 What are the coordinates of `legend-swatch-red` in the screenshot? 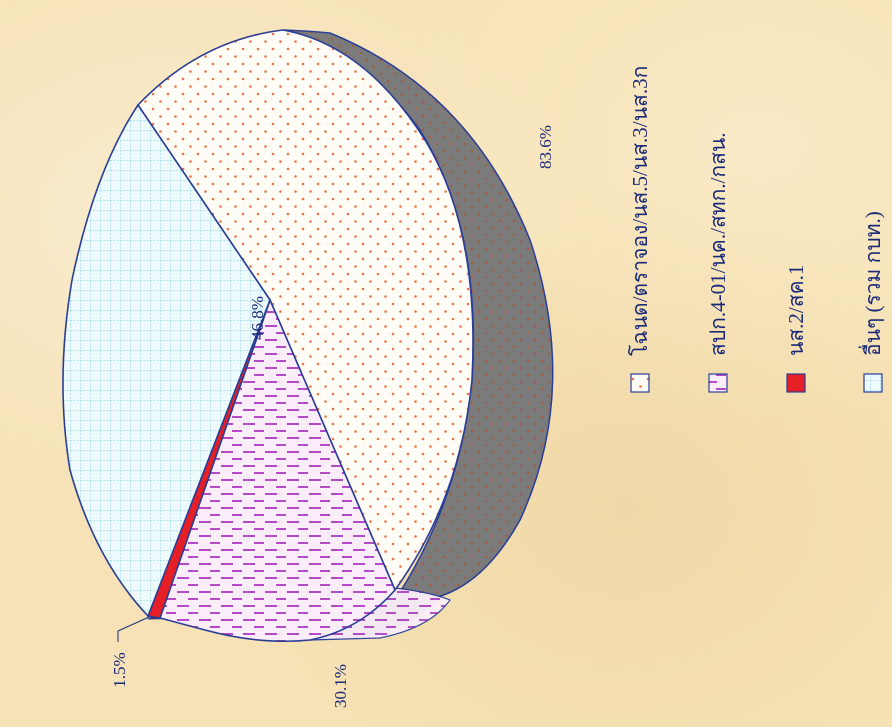 It's located at (796, 383).